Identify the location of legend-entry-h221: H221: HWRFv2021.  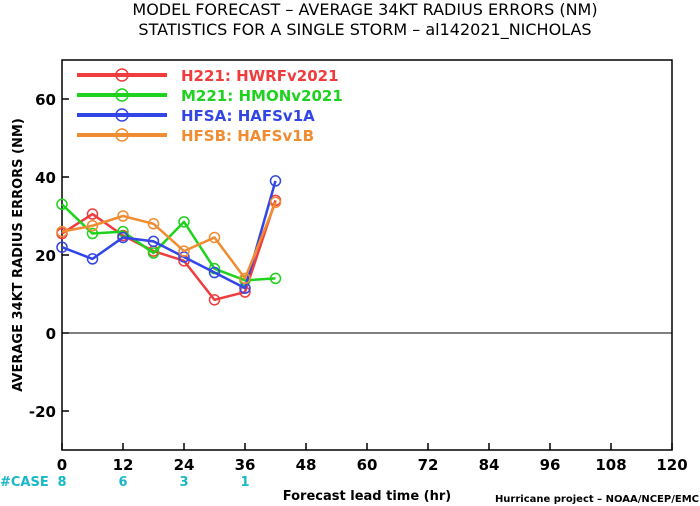
(208, 76).